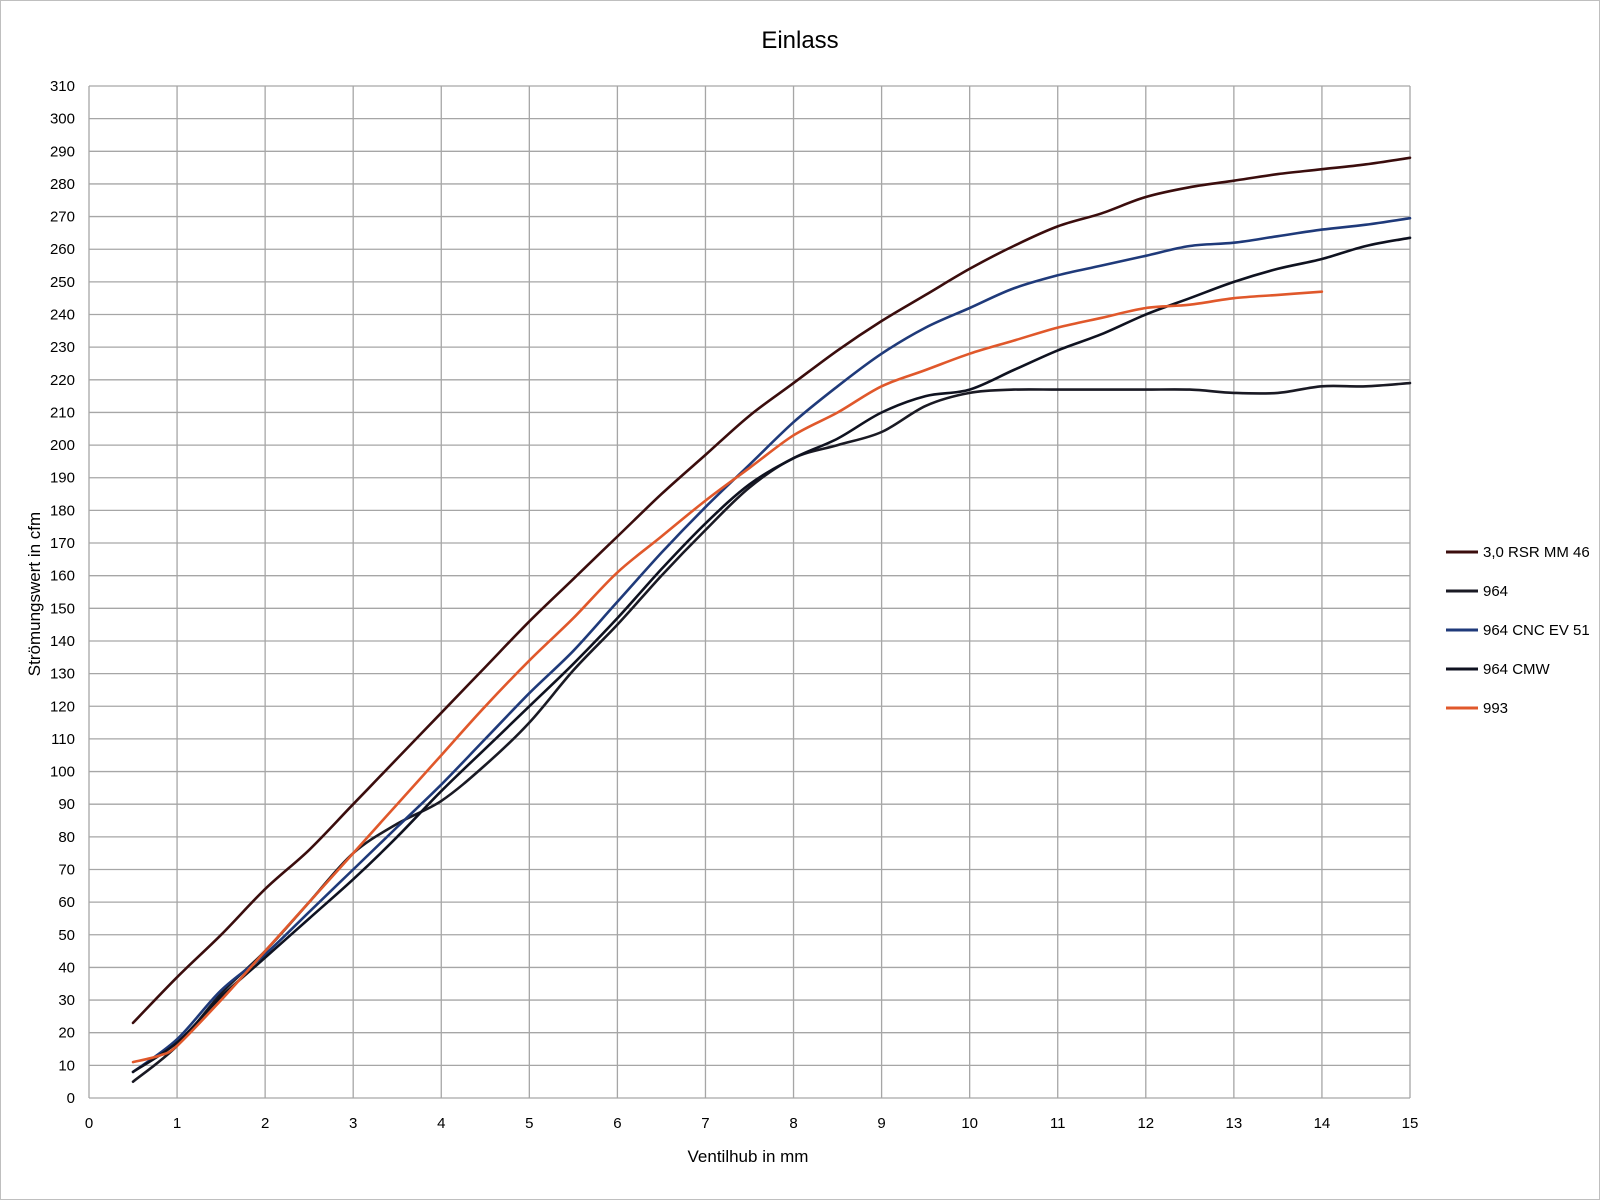 The image size is (1600, 1200). Describe the element at coordinates (62, 347) in the screenshot. I see `y-tick-label: 230` at that location.